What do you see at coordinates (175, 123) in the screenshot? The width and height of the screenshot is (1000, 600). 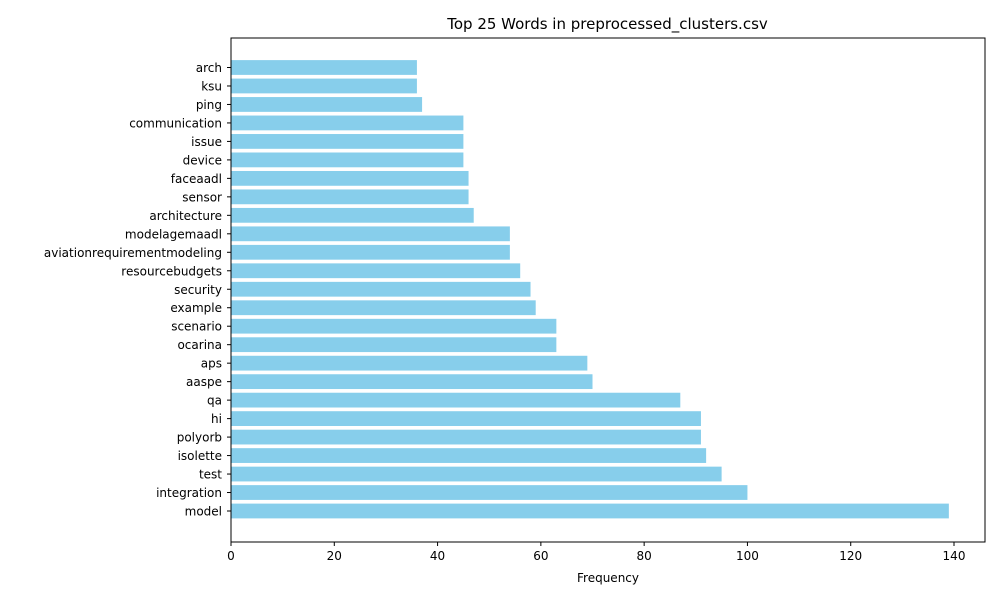 I see `y-tick-label: communication` at bounding box center [175, 123].